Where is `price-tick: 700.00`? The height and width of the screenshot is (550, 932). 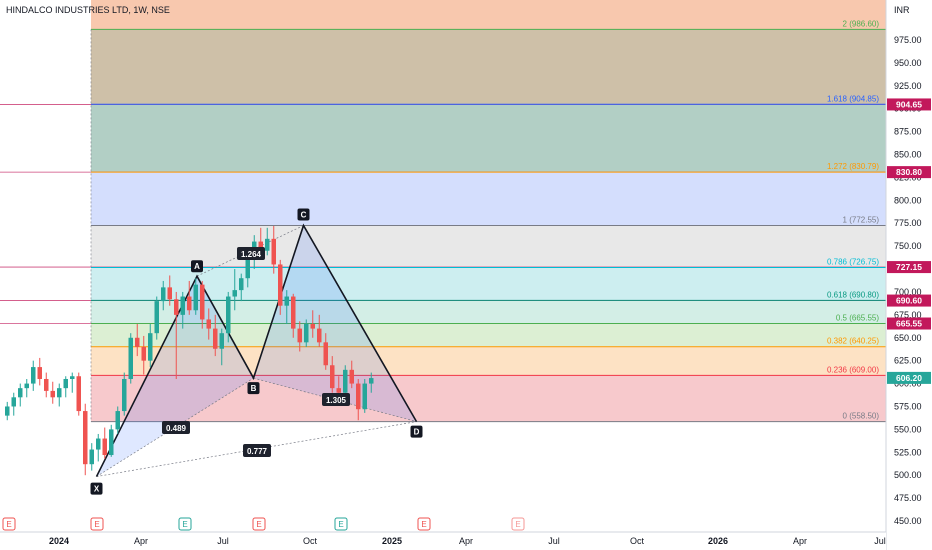
price-tick: 700.00 is located at coordinates (908, 292).